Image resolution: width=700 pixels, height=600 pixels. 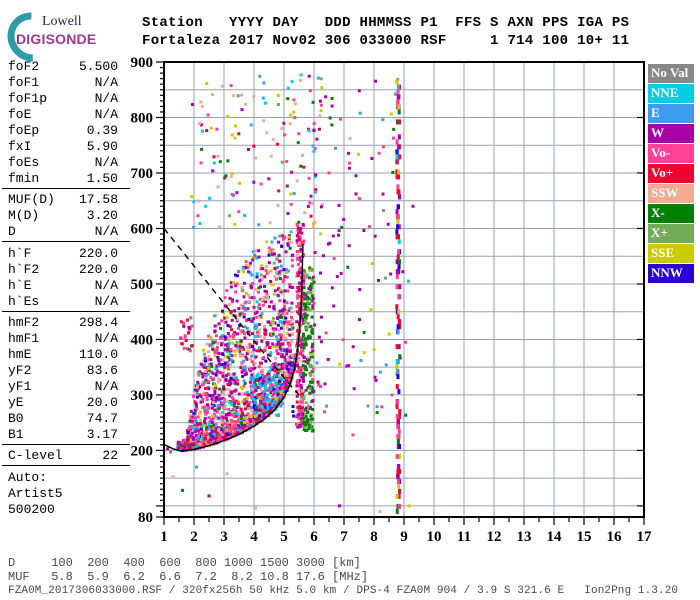 I want to click on svg-text: 16, so click(x=615, y=537).